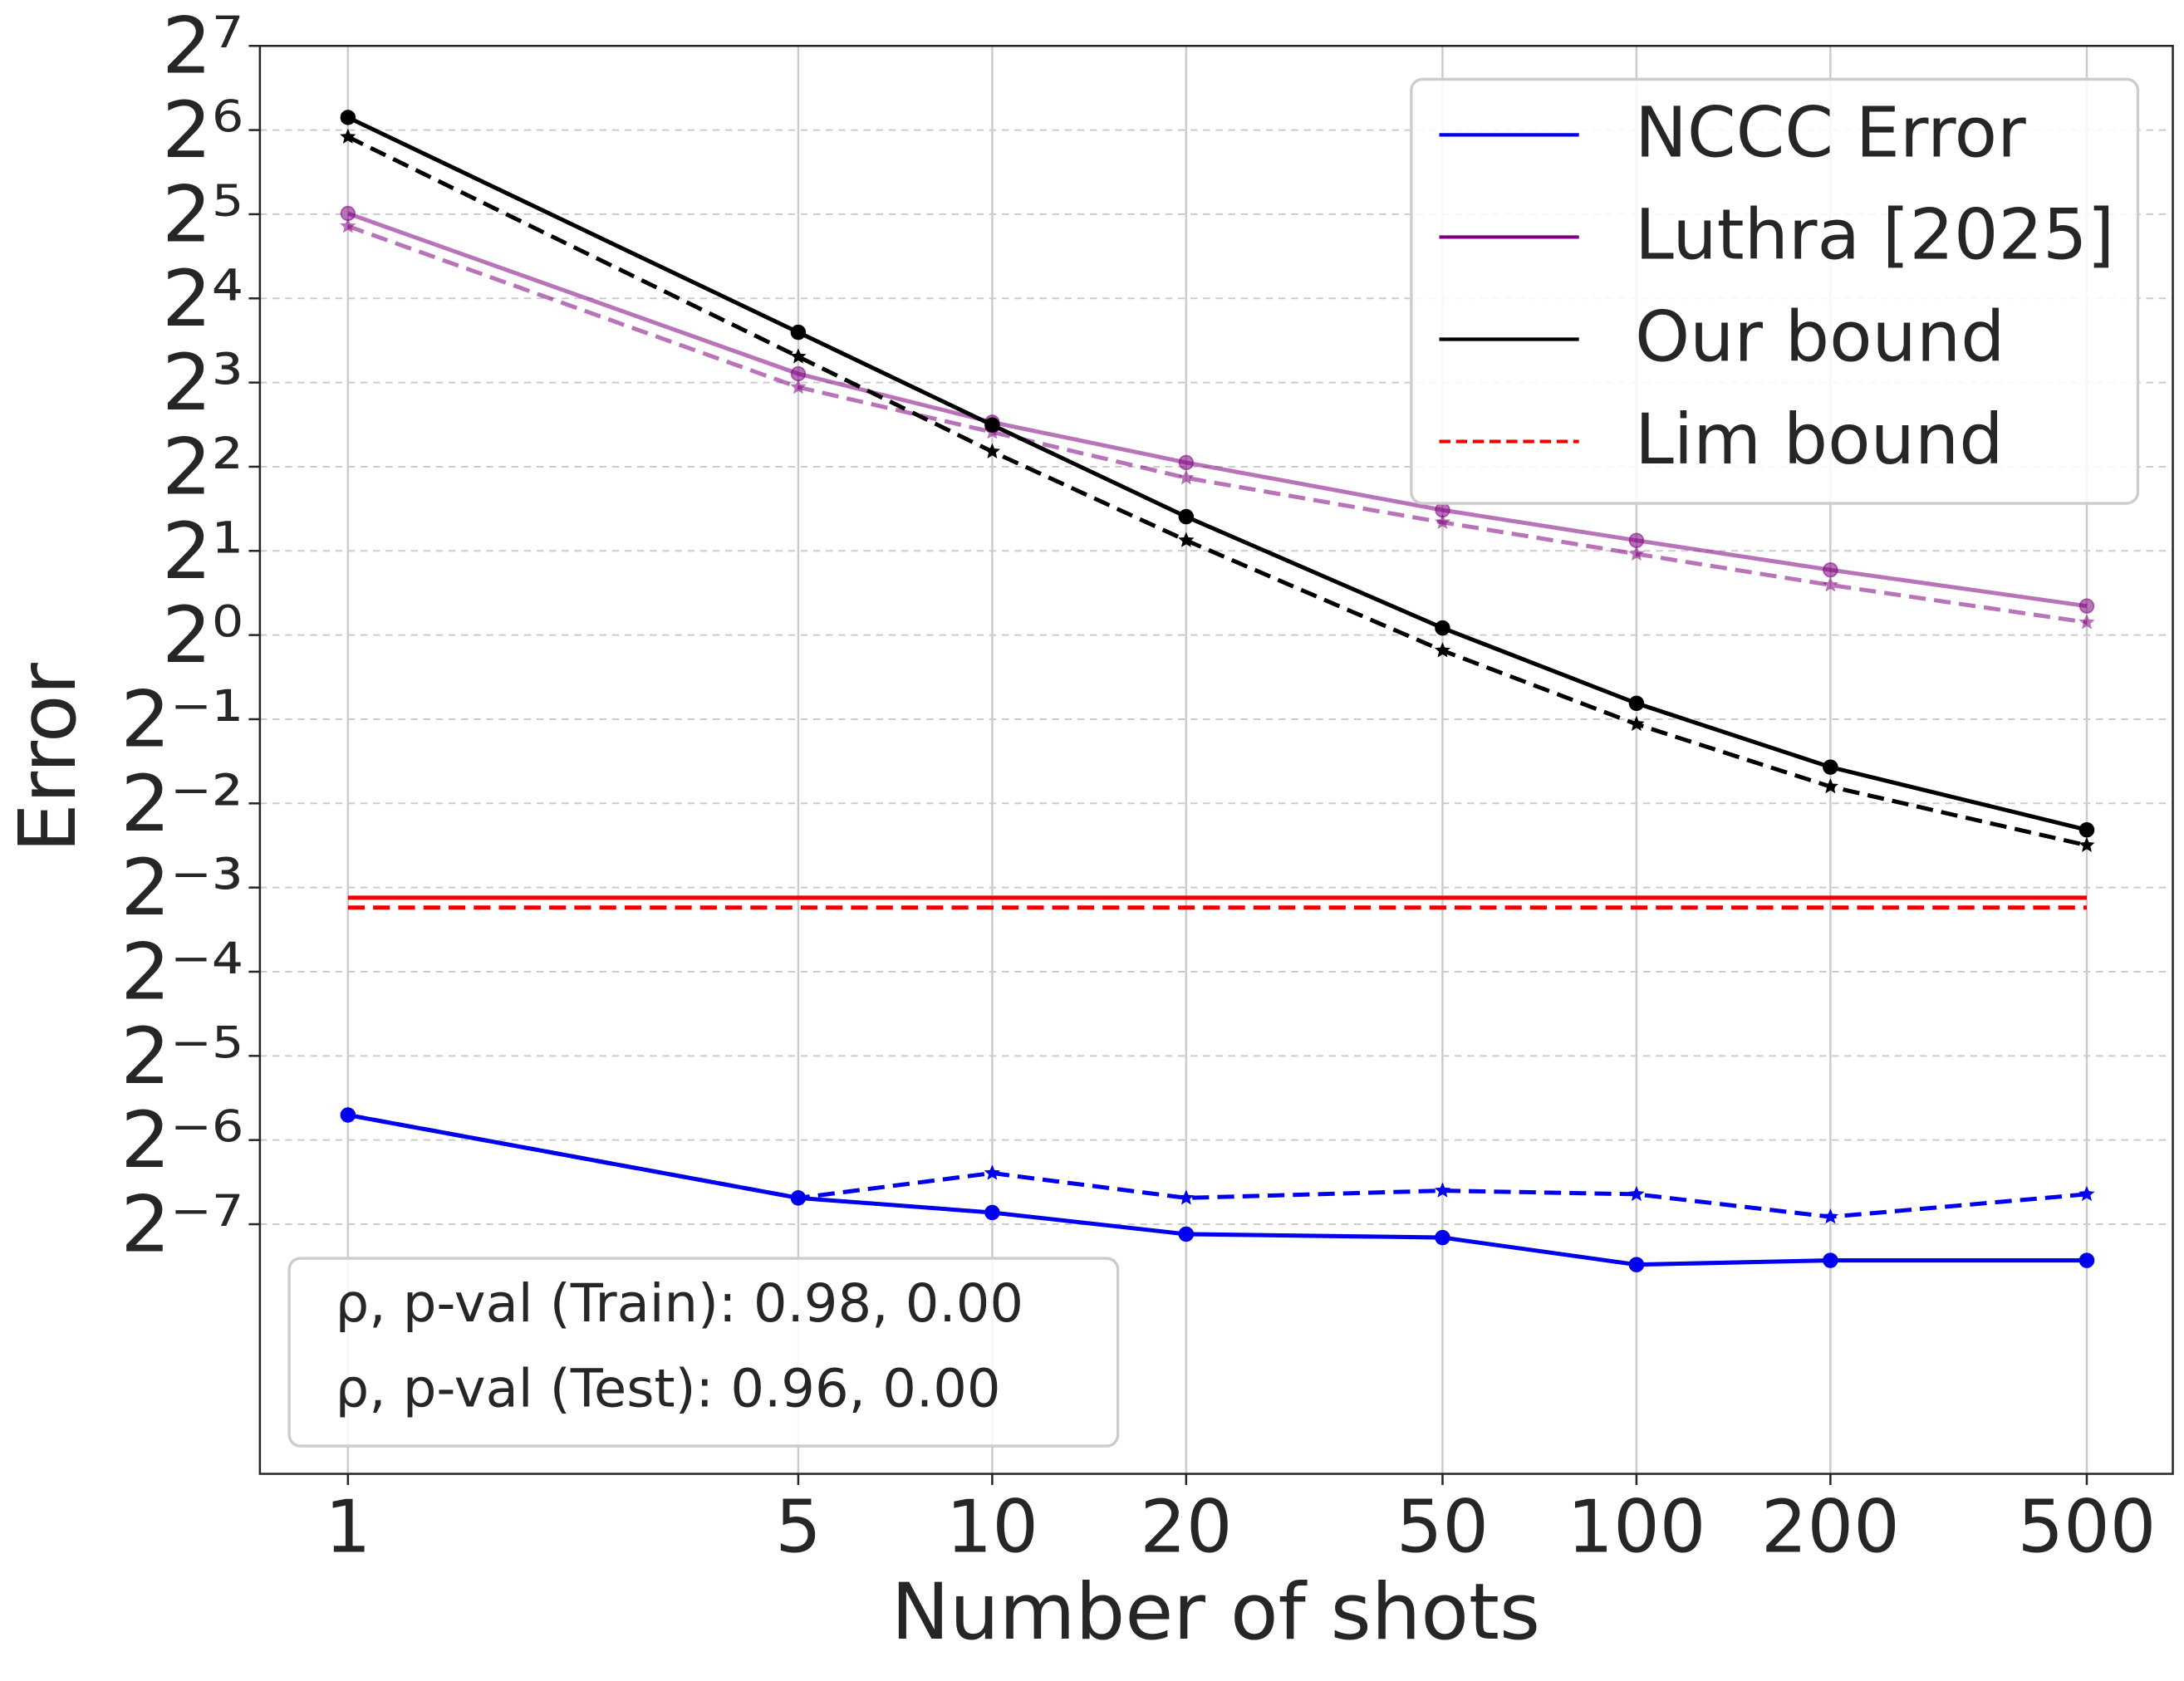 The image size is (2184, 1681). What do you see at coordinates (181, 1057) in the screenshot?
I see `y-tick-label: 2⁻⁵` at bounding box center [181, 1057].